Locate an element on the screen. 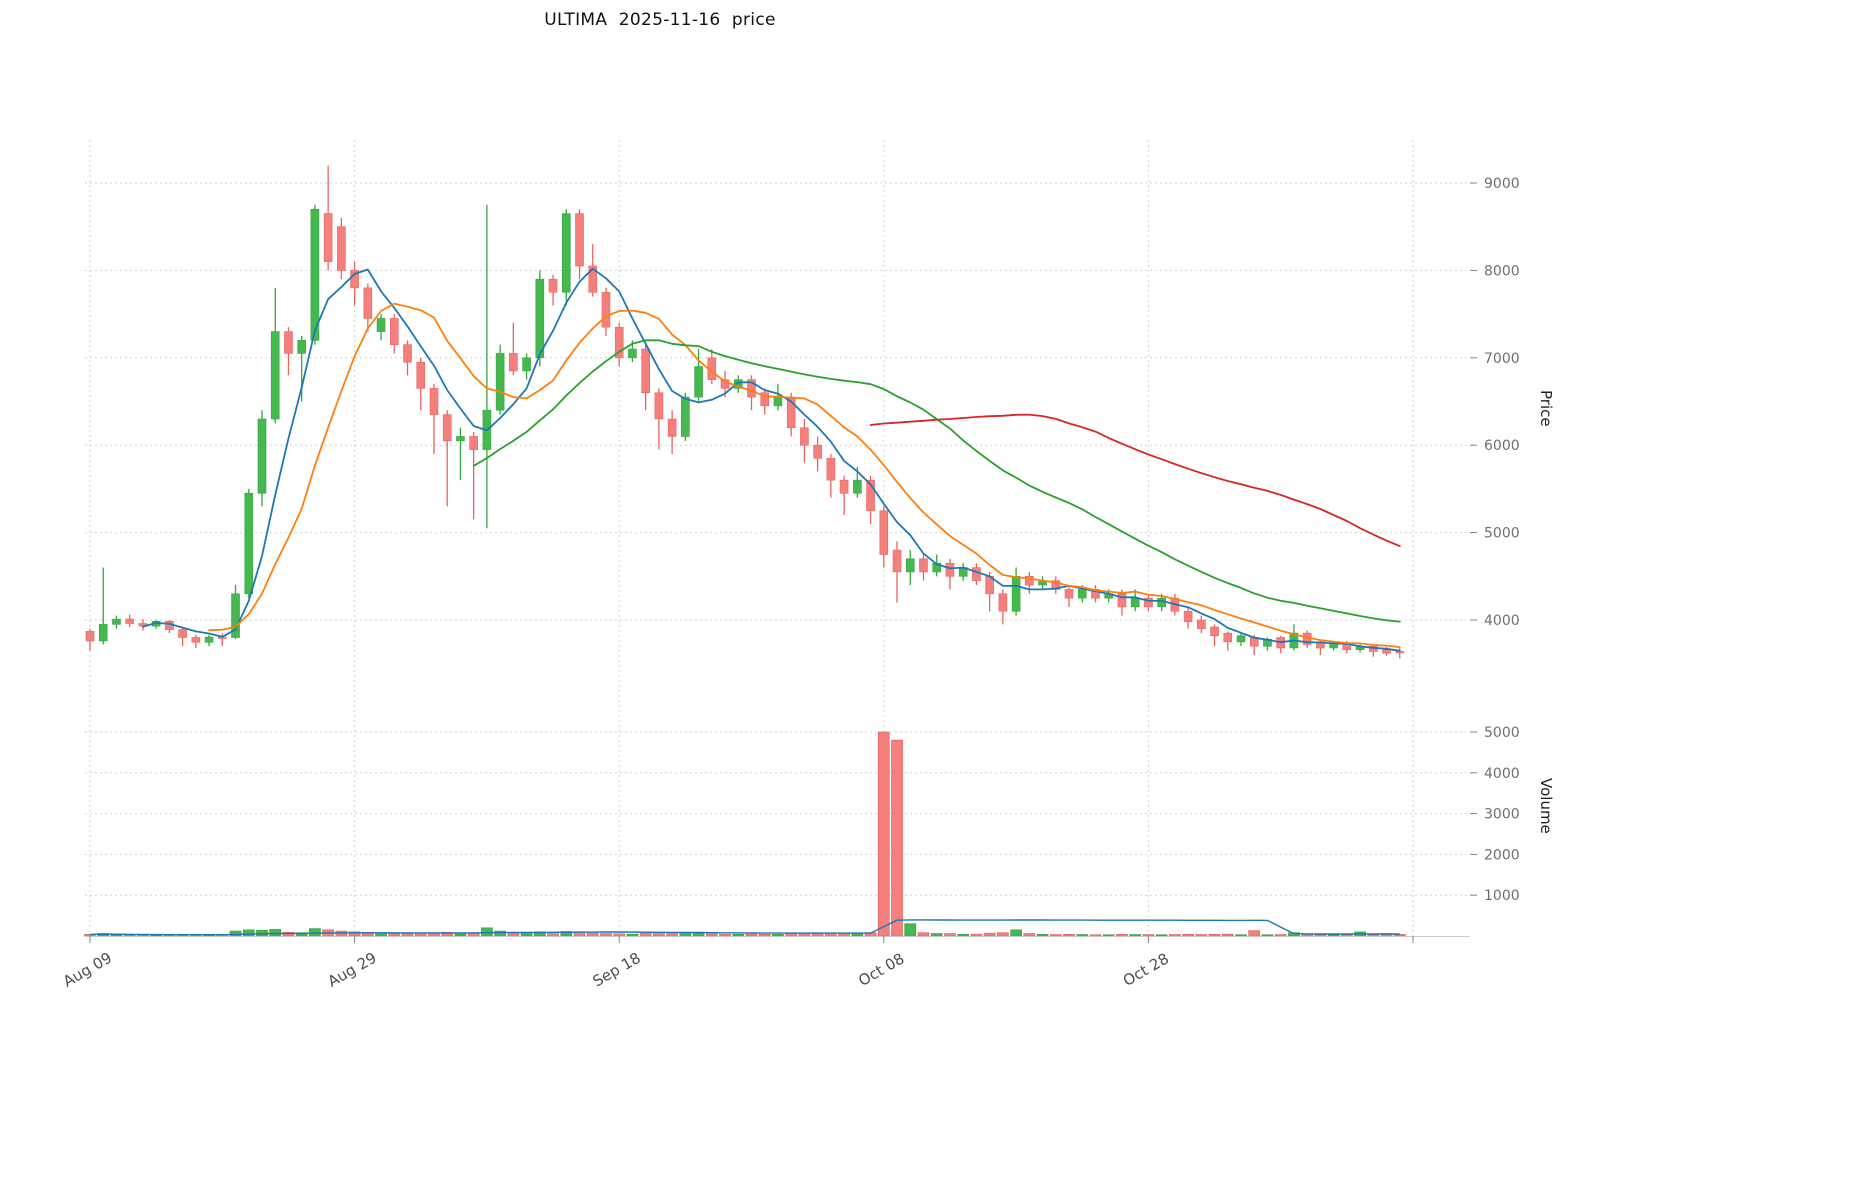  volume-tick-label: 5000 is located at coordinates (1502, 733).